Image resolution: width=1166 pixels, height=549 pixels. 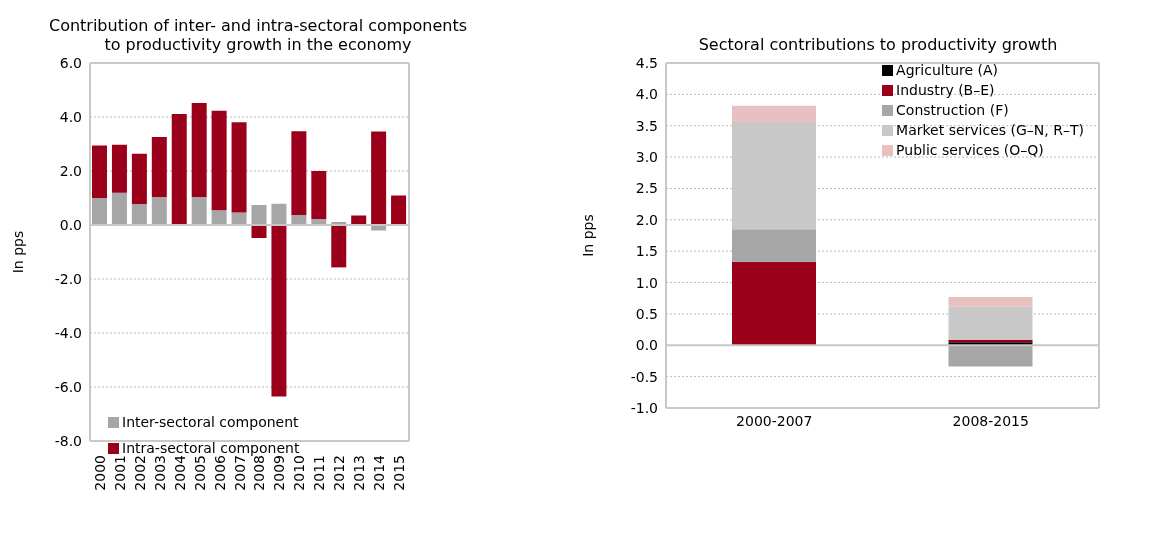 What do you see at coordinates (878, 44) in the screenshot?
I see `chart-title: Sectoral contributions to productivity growth` at bounding box center [878, 44].